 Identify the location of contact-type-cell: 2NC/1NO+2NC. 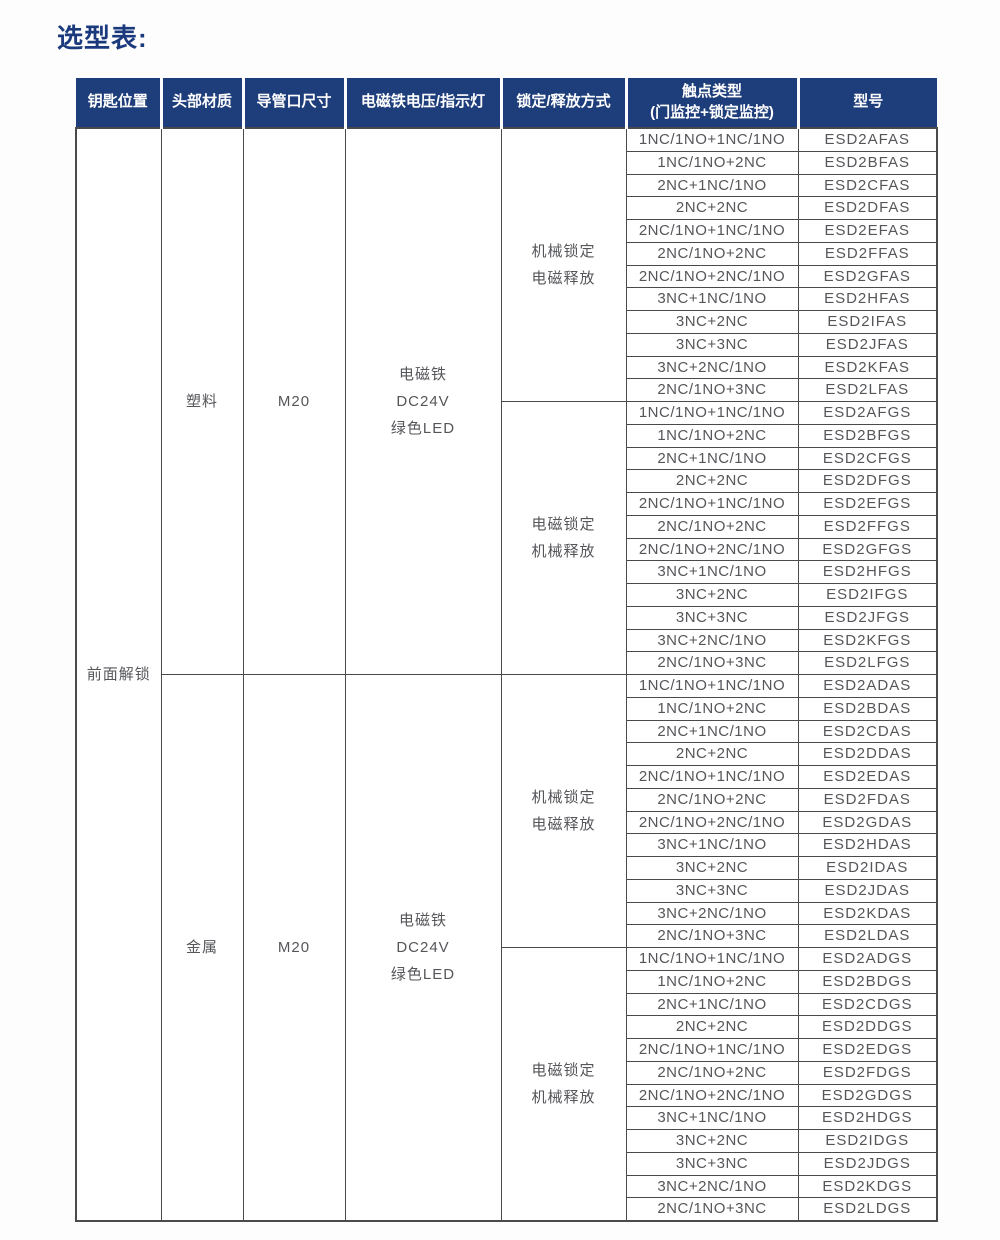
(712, 253).